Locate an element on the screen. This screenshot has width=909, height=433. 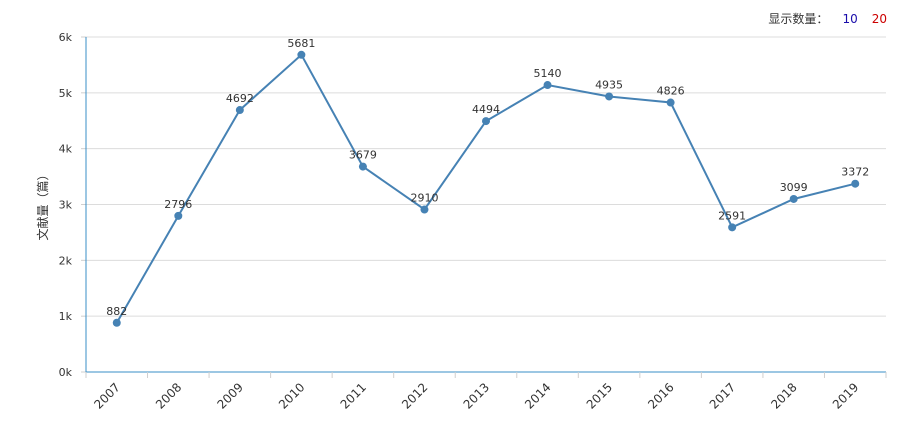
x-tick-label: 2014 is located at coordinates (537, 395).